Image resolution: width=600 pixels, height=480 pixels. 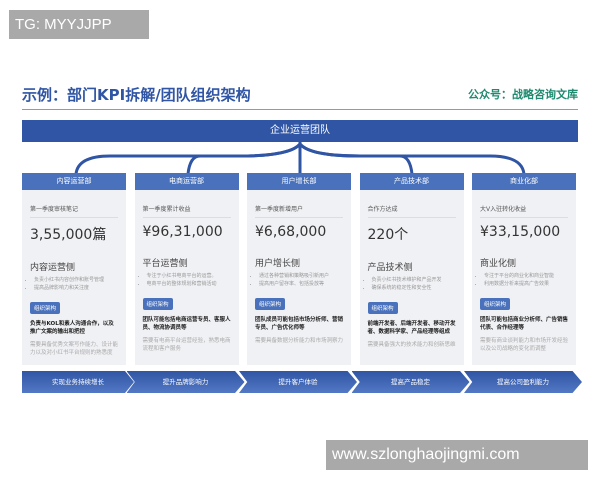 I want to click on bullet-list: 专注于平台的商业化和商业智能利用数据分析来提高广告效果, so click(x=526, y=280).